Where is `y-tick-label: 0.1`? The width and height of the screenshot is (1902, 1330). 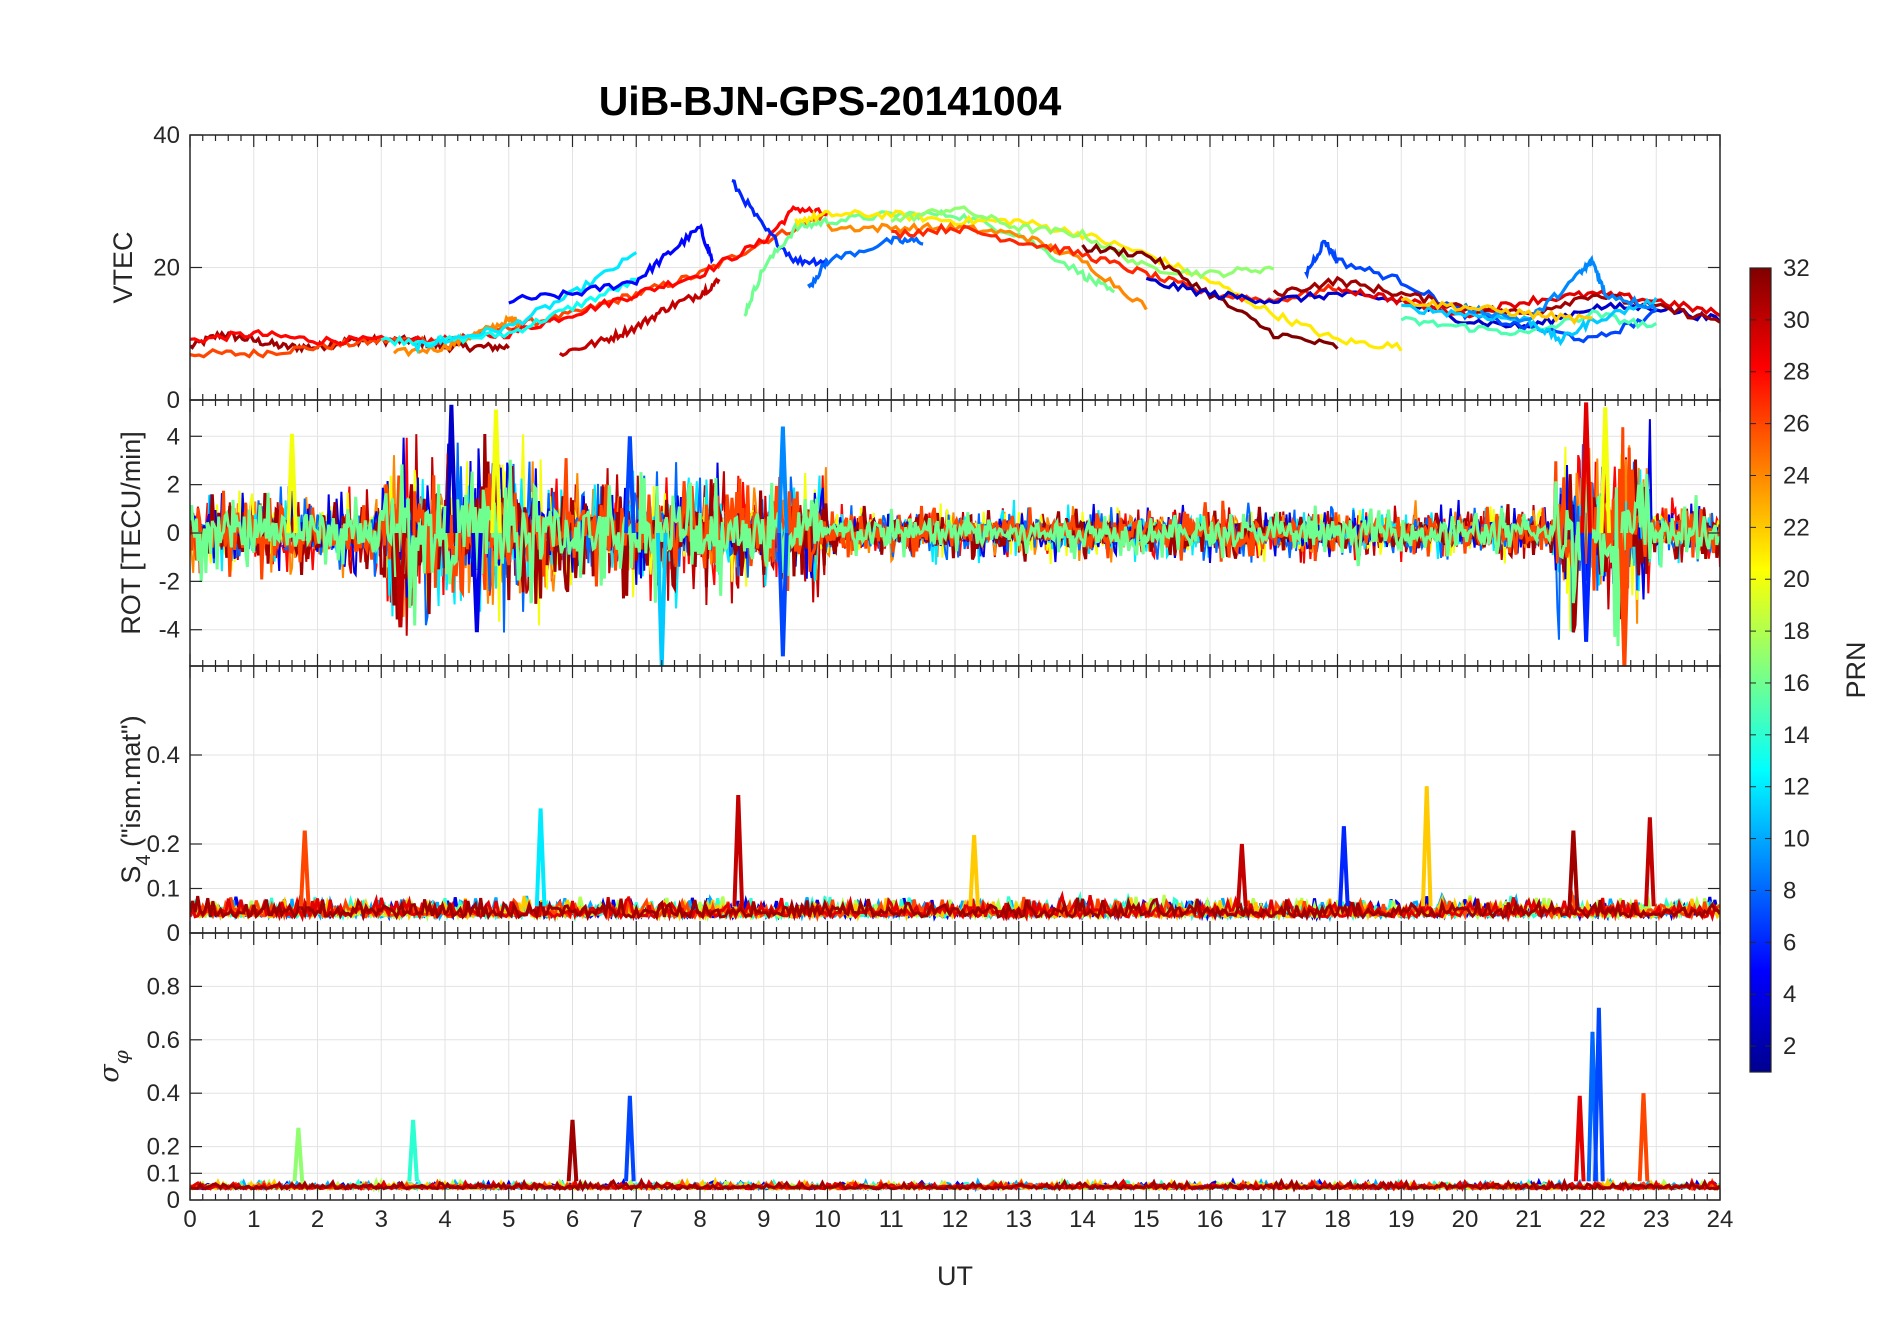 y-tick-label: 0.1 is located at coordinates (163, 889).